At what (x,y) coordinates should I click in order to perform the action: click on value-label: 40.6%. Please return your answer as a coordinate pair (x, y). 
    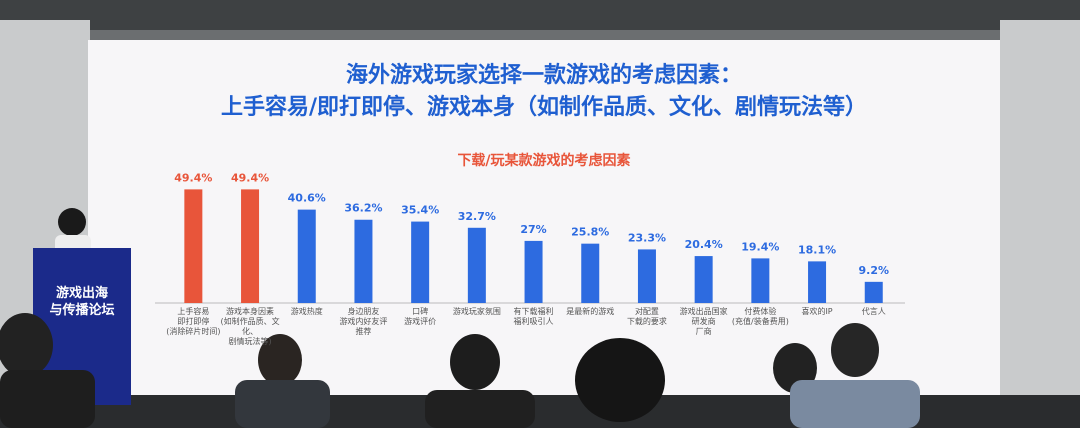
    Looking at the image, I should click on (307, 198).